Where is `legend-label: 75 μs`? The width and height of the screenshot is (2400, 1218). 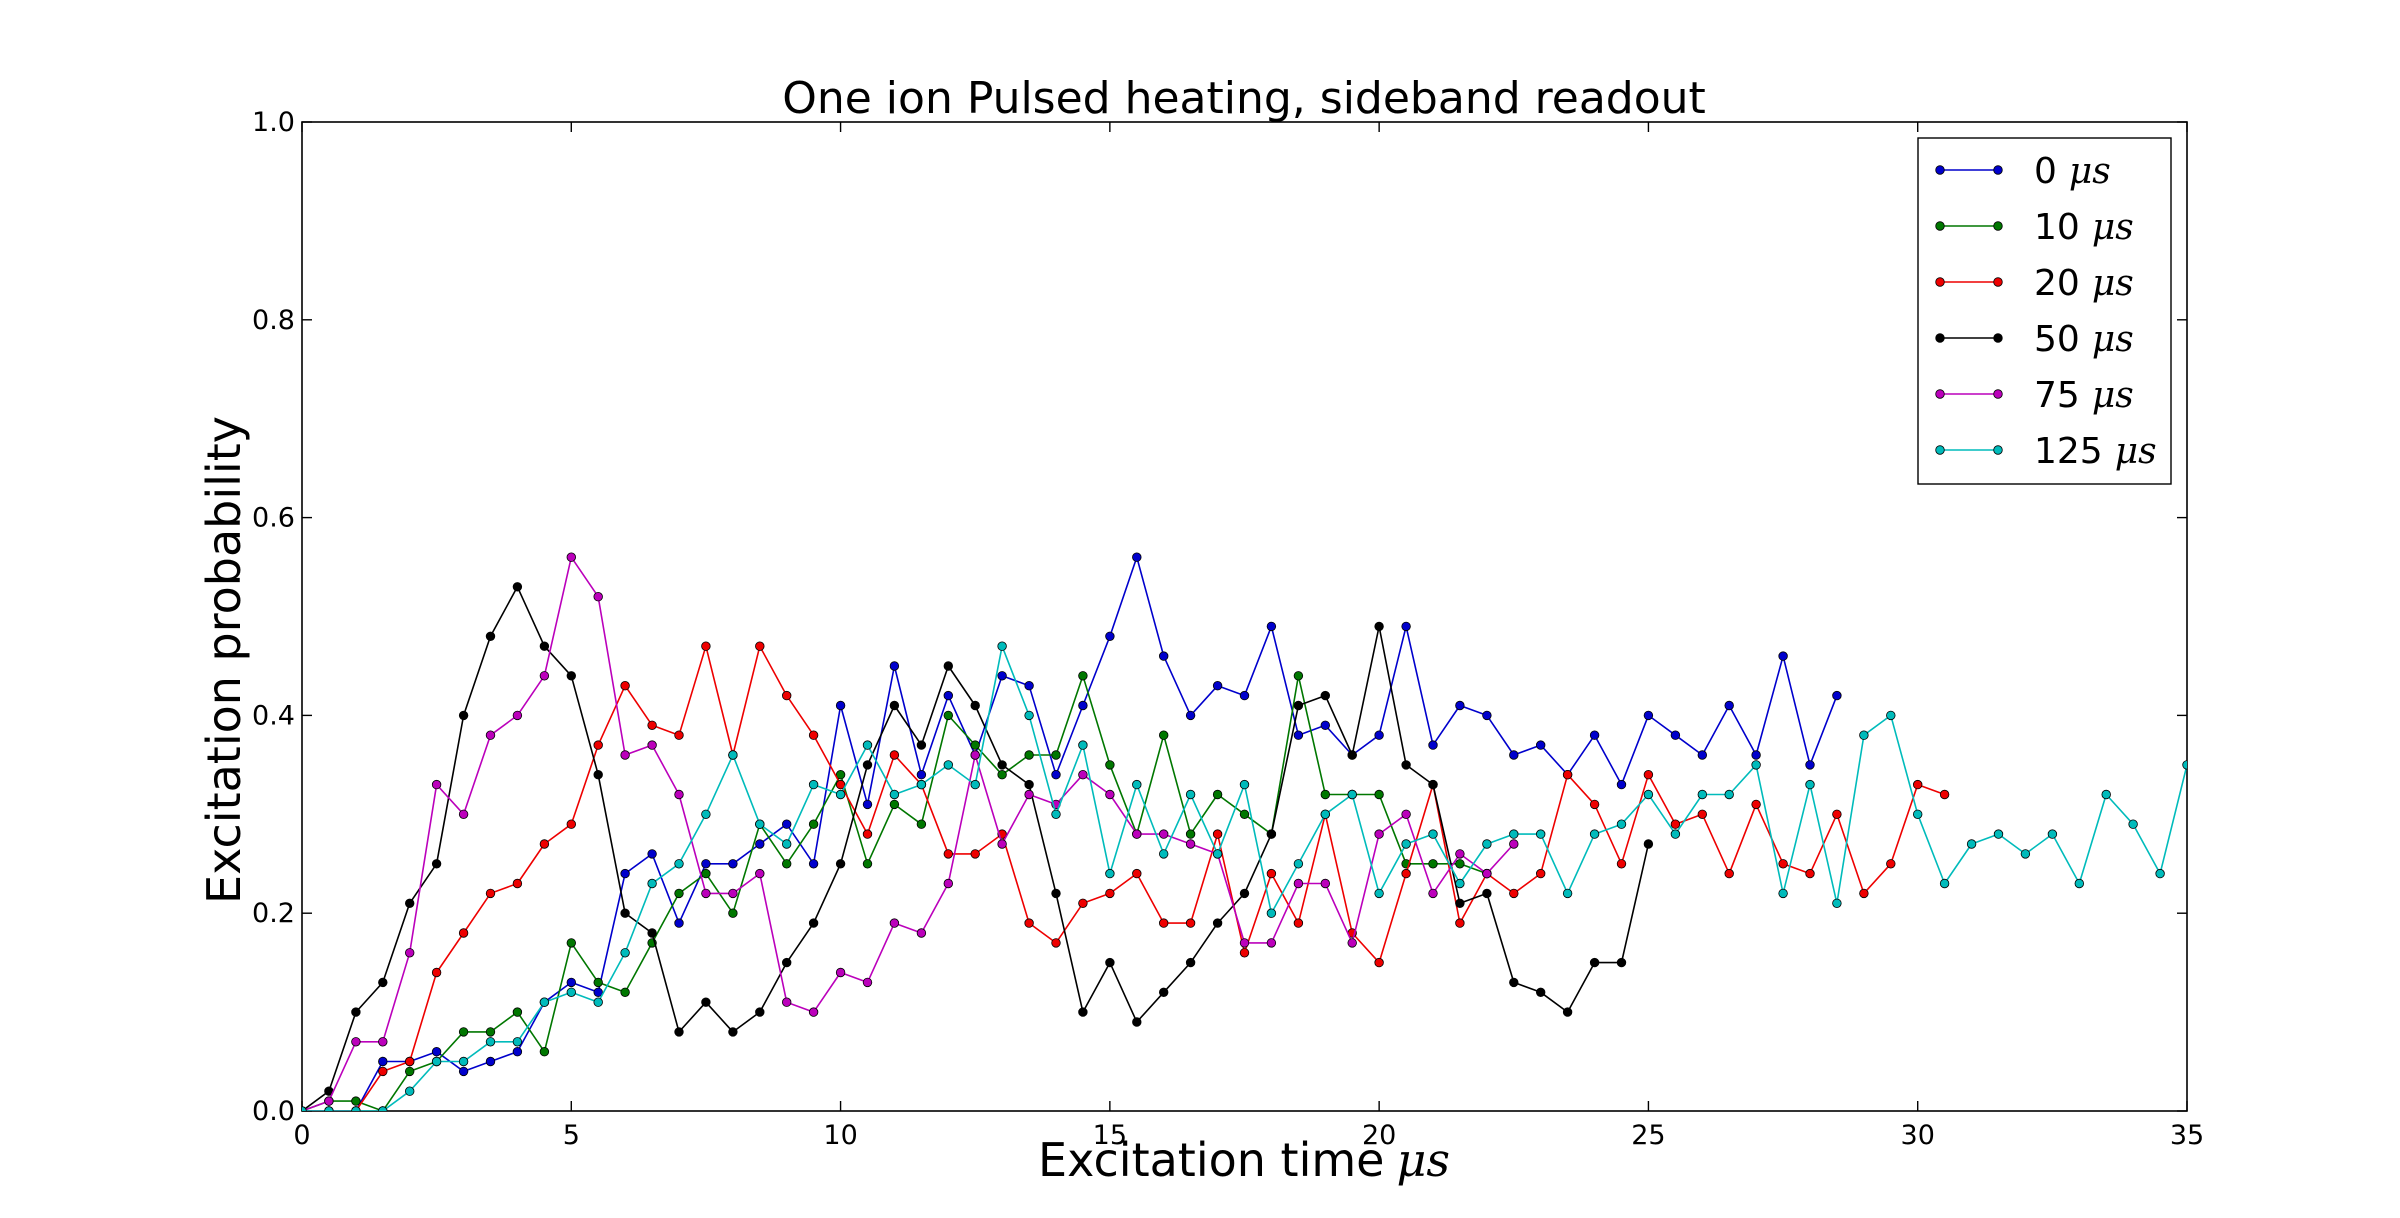 legend-label: 75 μs is located at coordinates (2084, 395).